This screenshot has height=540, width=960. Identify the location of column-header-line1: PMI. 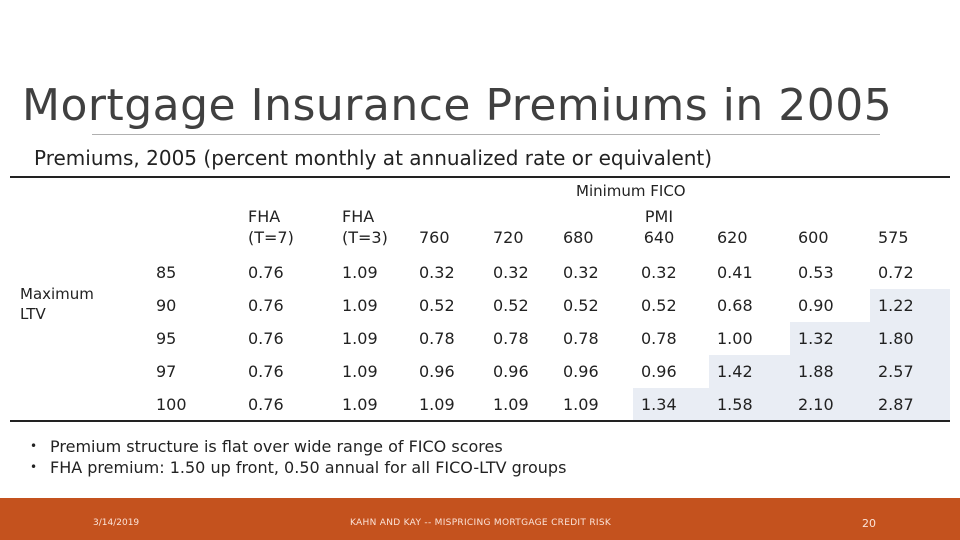
(659, 216).